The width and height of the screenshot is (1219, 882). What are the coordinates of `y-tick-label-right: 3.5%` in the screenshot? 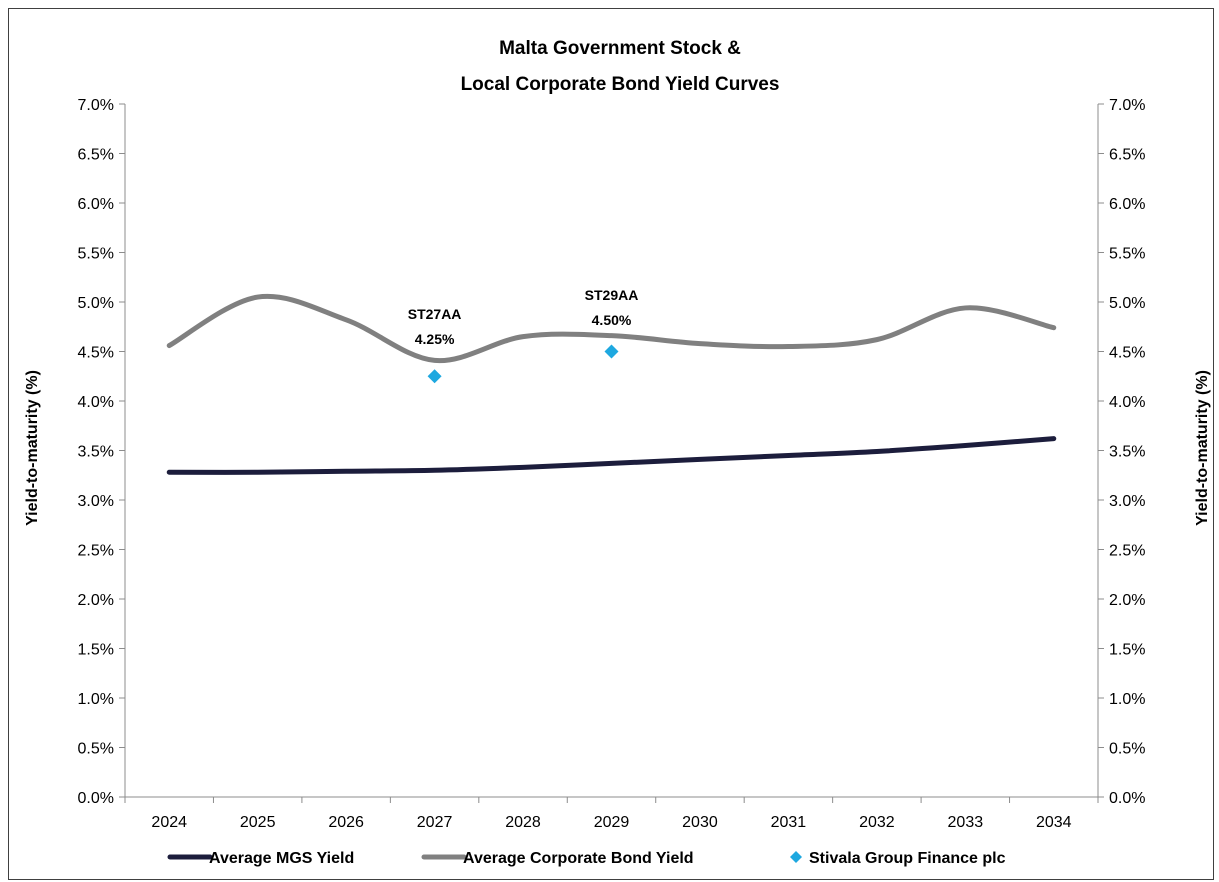 It's located at (1127, 452).